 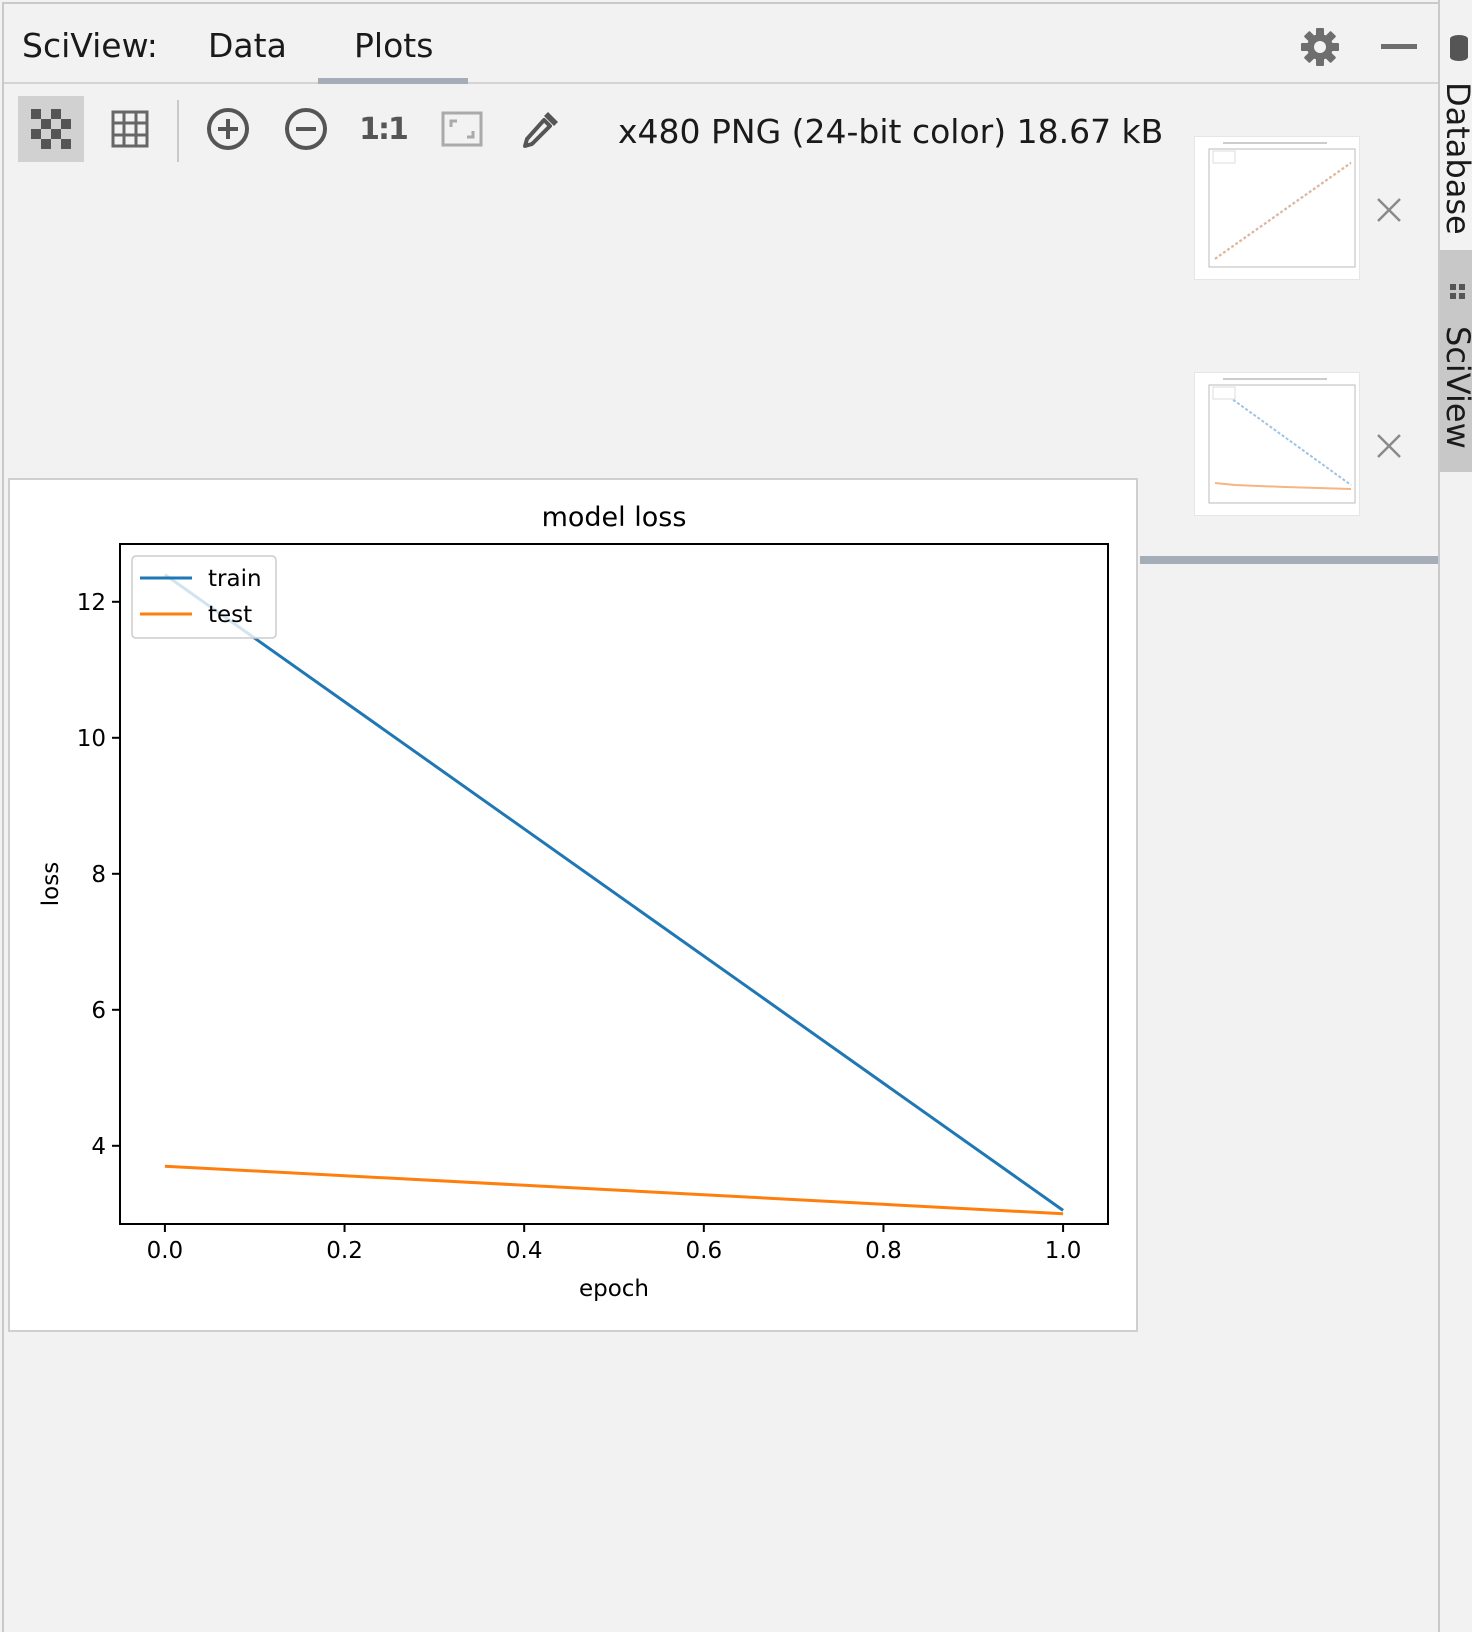 I want to click on eyedropper-icon, so click(x=540, y=130).